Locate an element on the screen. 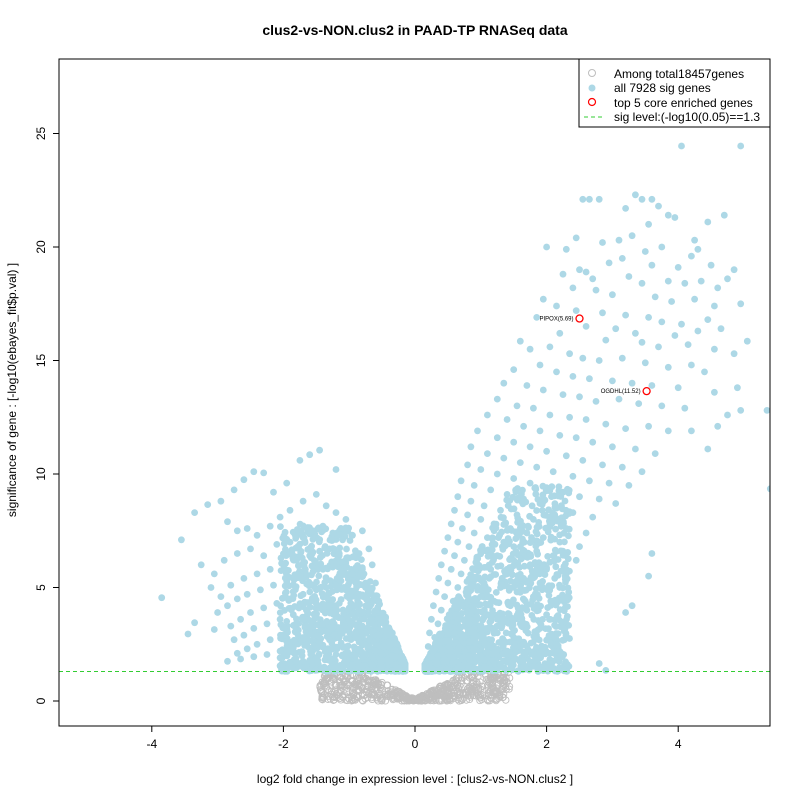 The height and width of the screenshot is (800, 800). y-tick-label: 25 is located at coordinates (41, 134).